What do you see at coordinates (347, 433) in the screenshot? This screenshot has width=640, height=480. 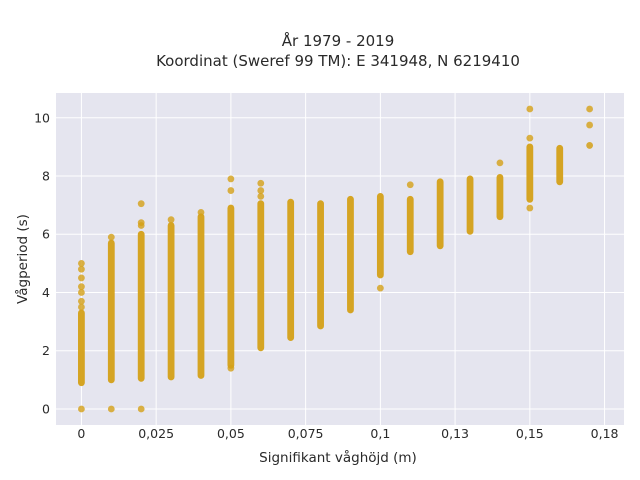 I see `x-axis-ticks: 0 0,025 0,05 0,075 0,1 0,13 0,15 0,18` at bounding box center [347, 433].